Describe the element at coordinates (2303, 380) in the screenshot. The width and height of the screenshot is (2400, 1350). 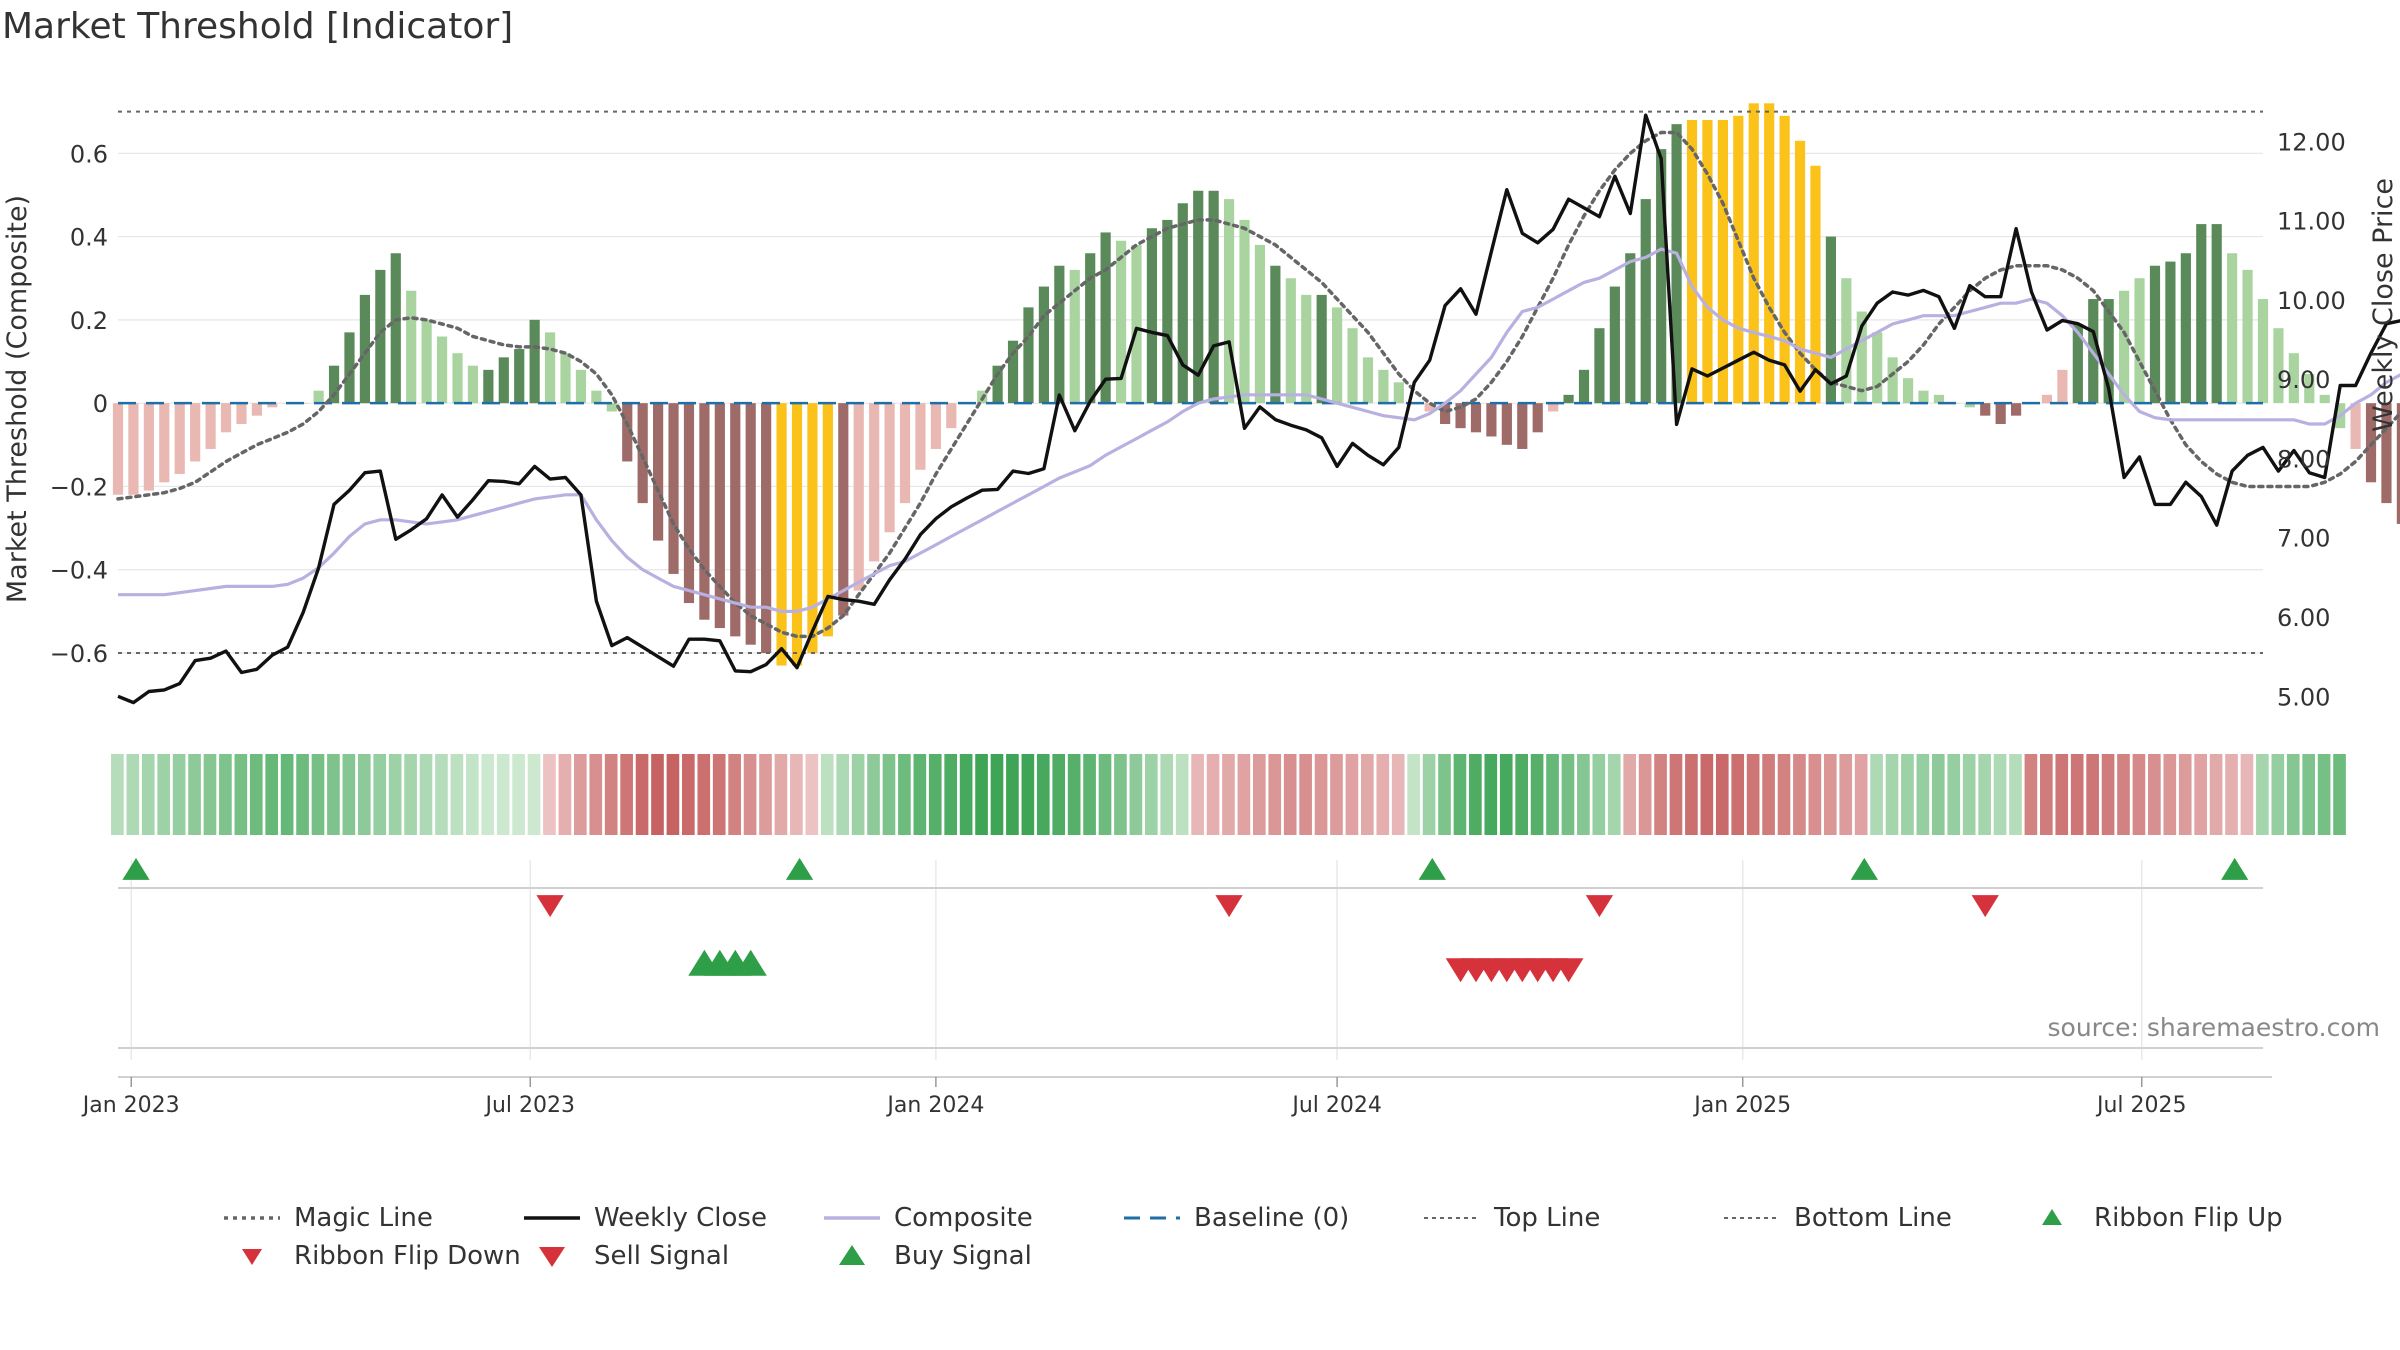
I see `right-tick-label: 9.00` at that location.